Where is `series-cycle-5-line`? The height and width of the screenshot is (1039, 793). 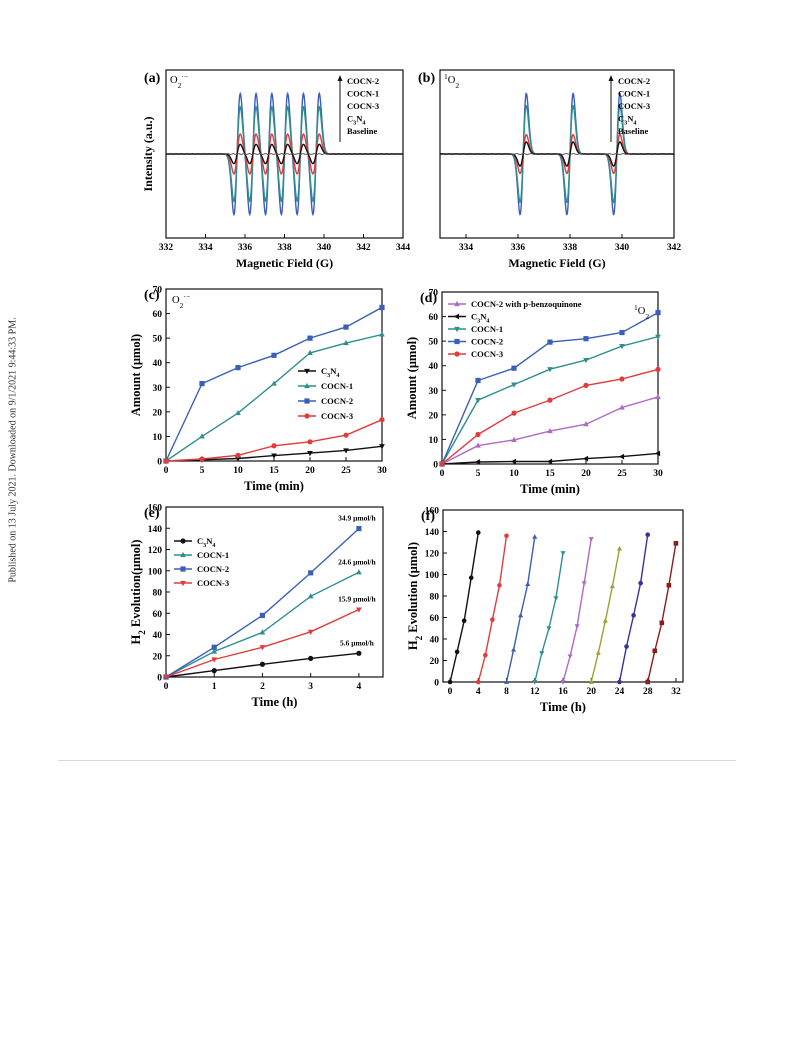
series-cycle-5-line is located at coordinates (577, 610).